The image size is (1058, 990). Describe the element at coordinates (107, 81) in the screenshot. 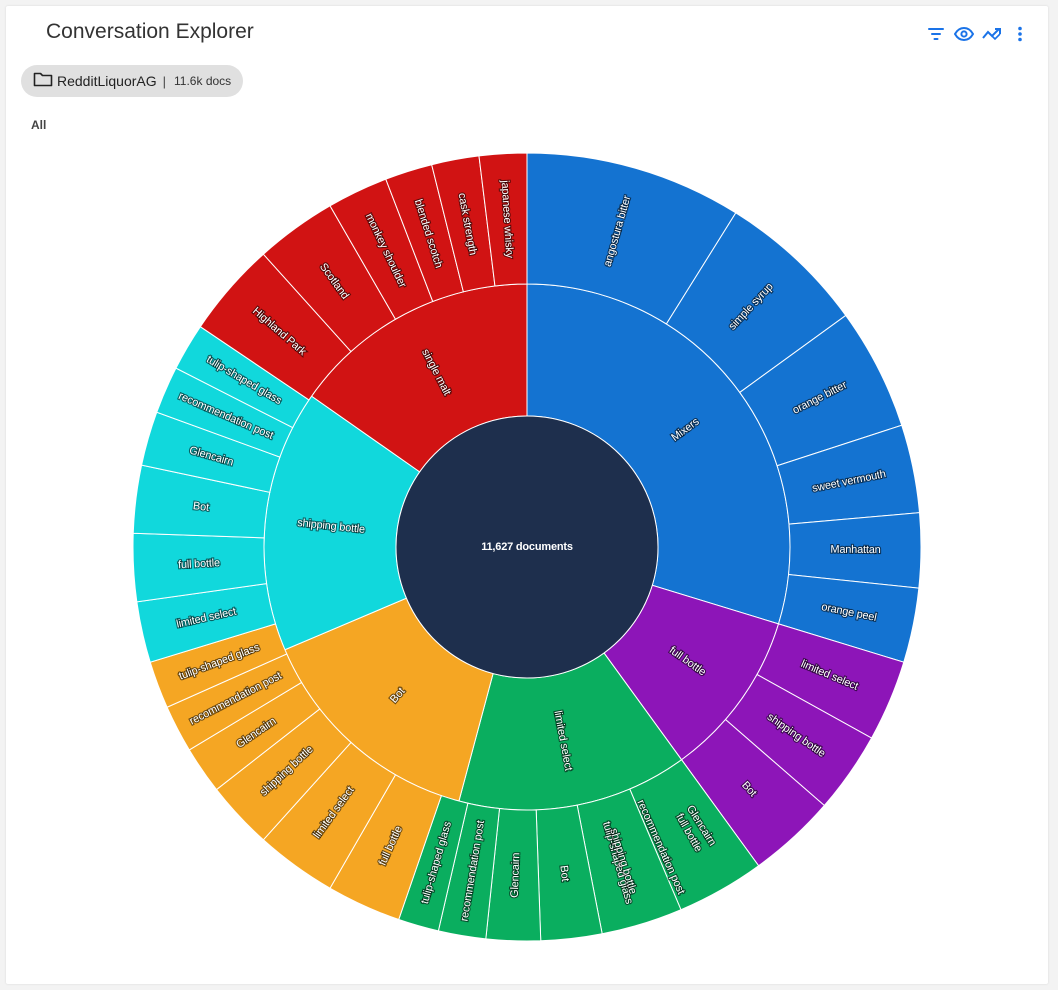

I see `dataset-name: RedditLiquorAG` at that location.